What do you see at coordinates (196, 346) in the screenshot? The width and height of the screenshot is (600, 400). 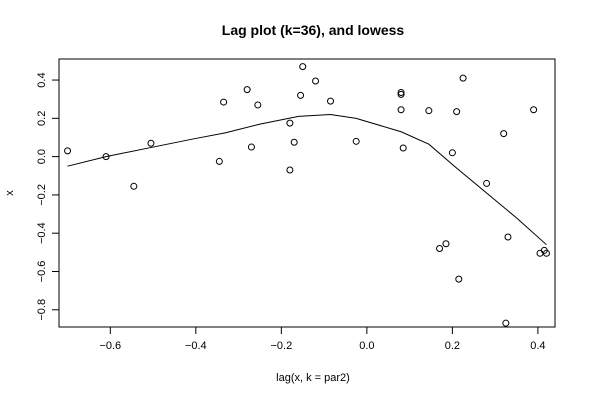 I see `x-tick-label: −0.4` at bounding box center [196, 346].